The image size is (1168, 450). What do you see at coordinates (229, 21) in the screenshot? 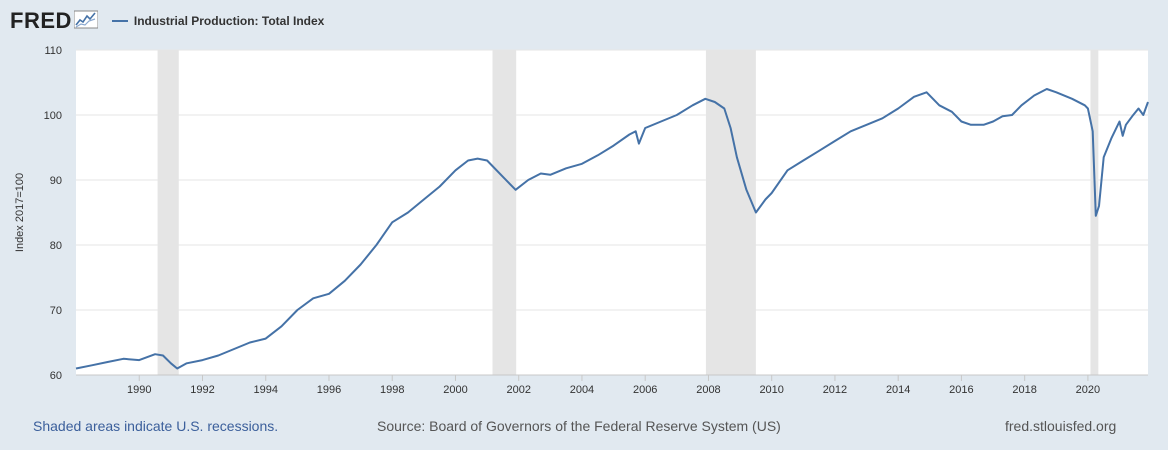
I see `legend-series-label: Industrial Production: Total Index` at bounding box center [229, 21].